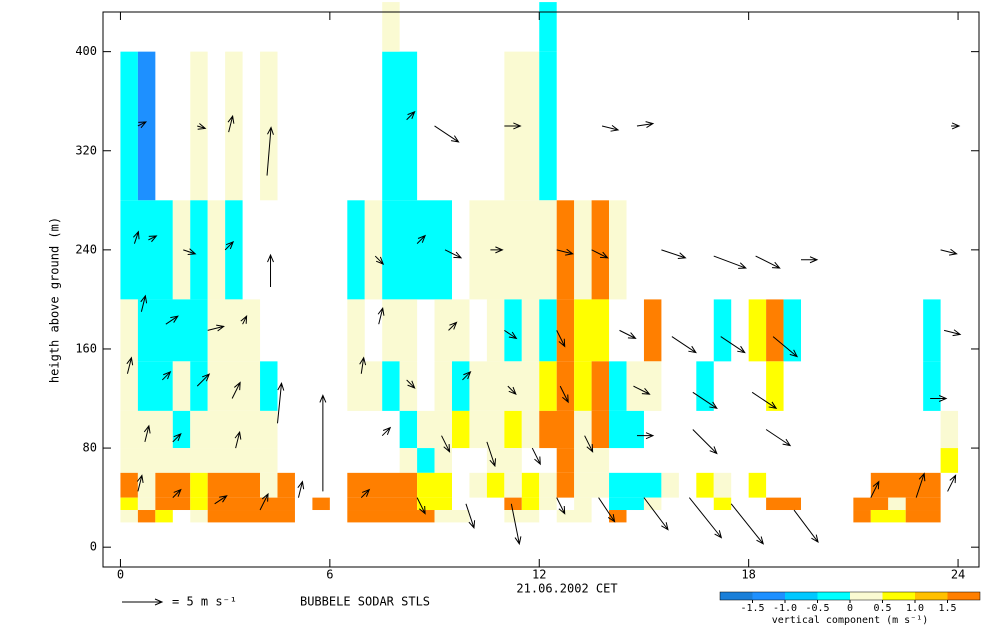  Describe the element at coordinates (365, 602) in the screenshot. I see `caption: BUBBELE SODAR STLS` at that location.